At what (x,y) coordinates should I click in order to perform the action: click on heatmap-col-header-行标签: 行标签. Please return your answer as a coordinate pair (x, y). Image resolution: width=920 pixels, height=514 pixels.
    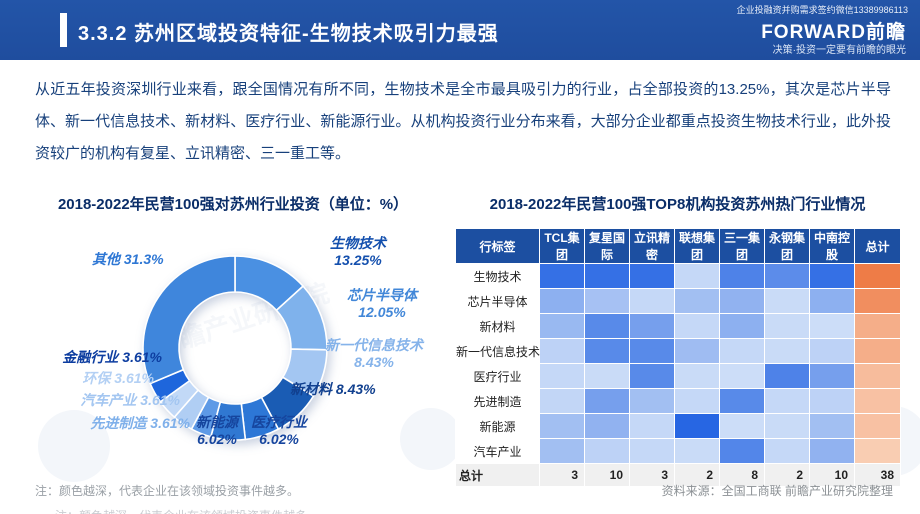
    Looking at the image, I should click on (497, 246).